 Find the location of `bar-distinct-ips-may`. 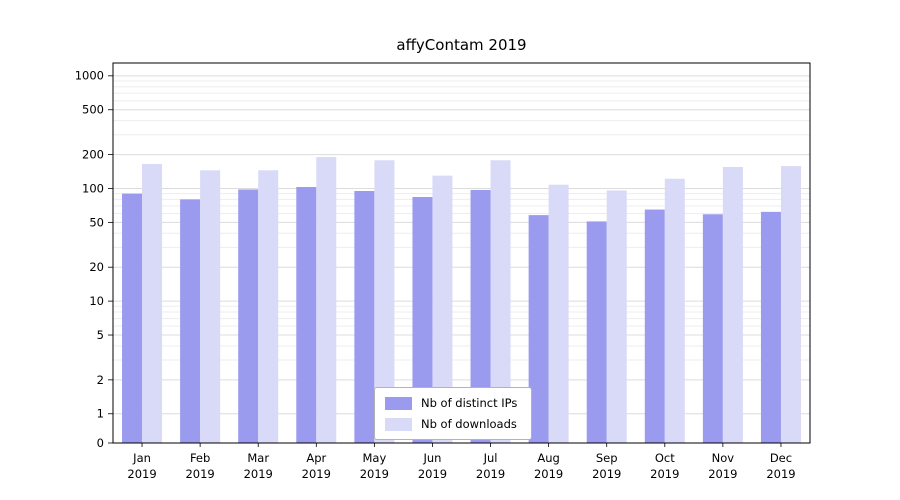

bar-distinct-ips-may is located at coordinates (364, 316).